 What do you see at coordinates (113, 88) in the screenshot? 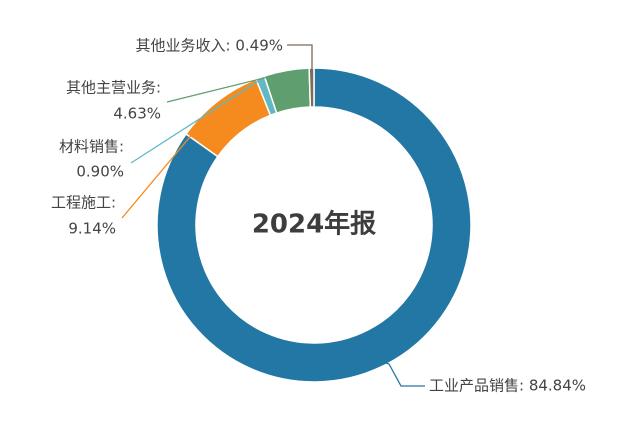
I see `slice-label: 其他主营业务:` at bounding box center [113, 88].